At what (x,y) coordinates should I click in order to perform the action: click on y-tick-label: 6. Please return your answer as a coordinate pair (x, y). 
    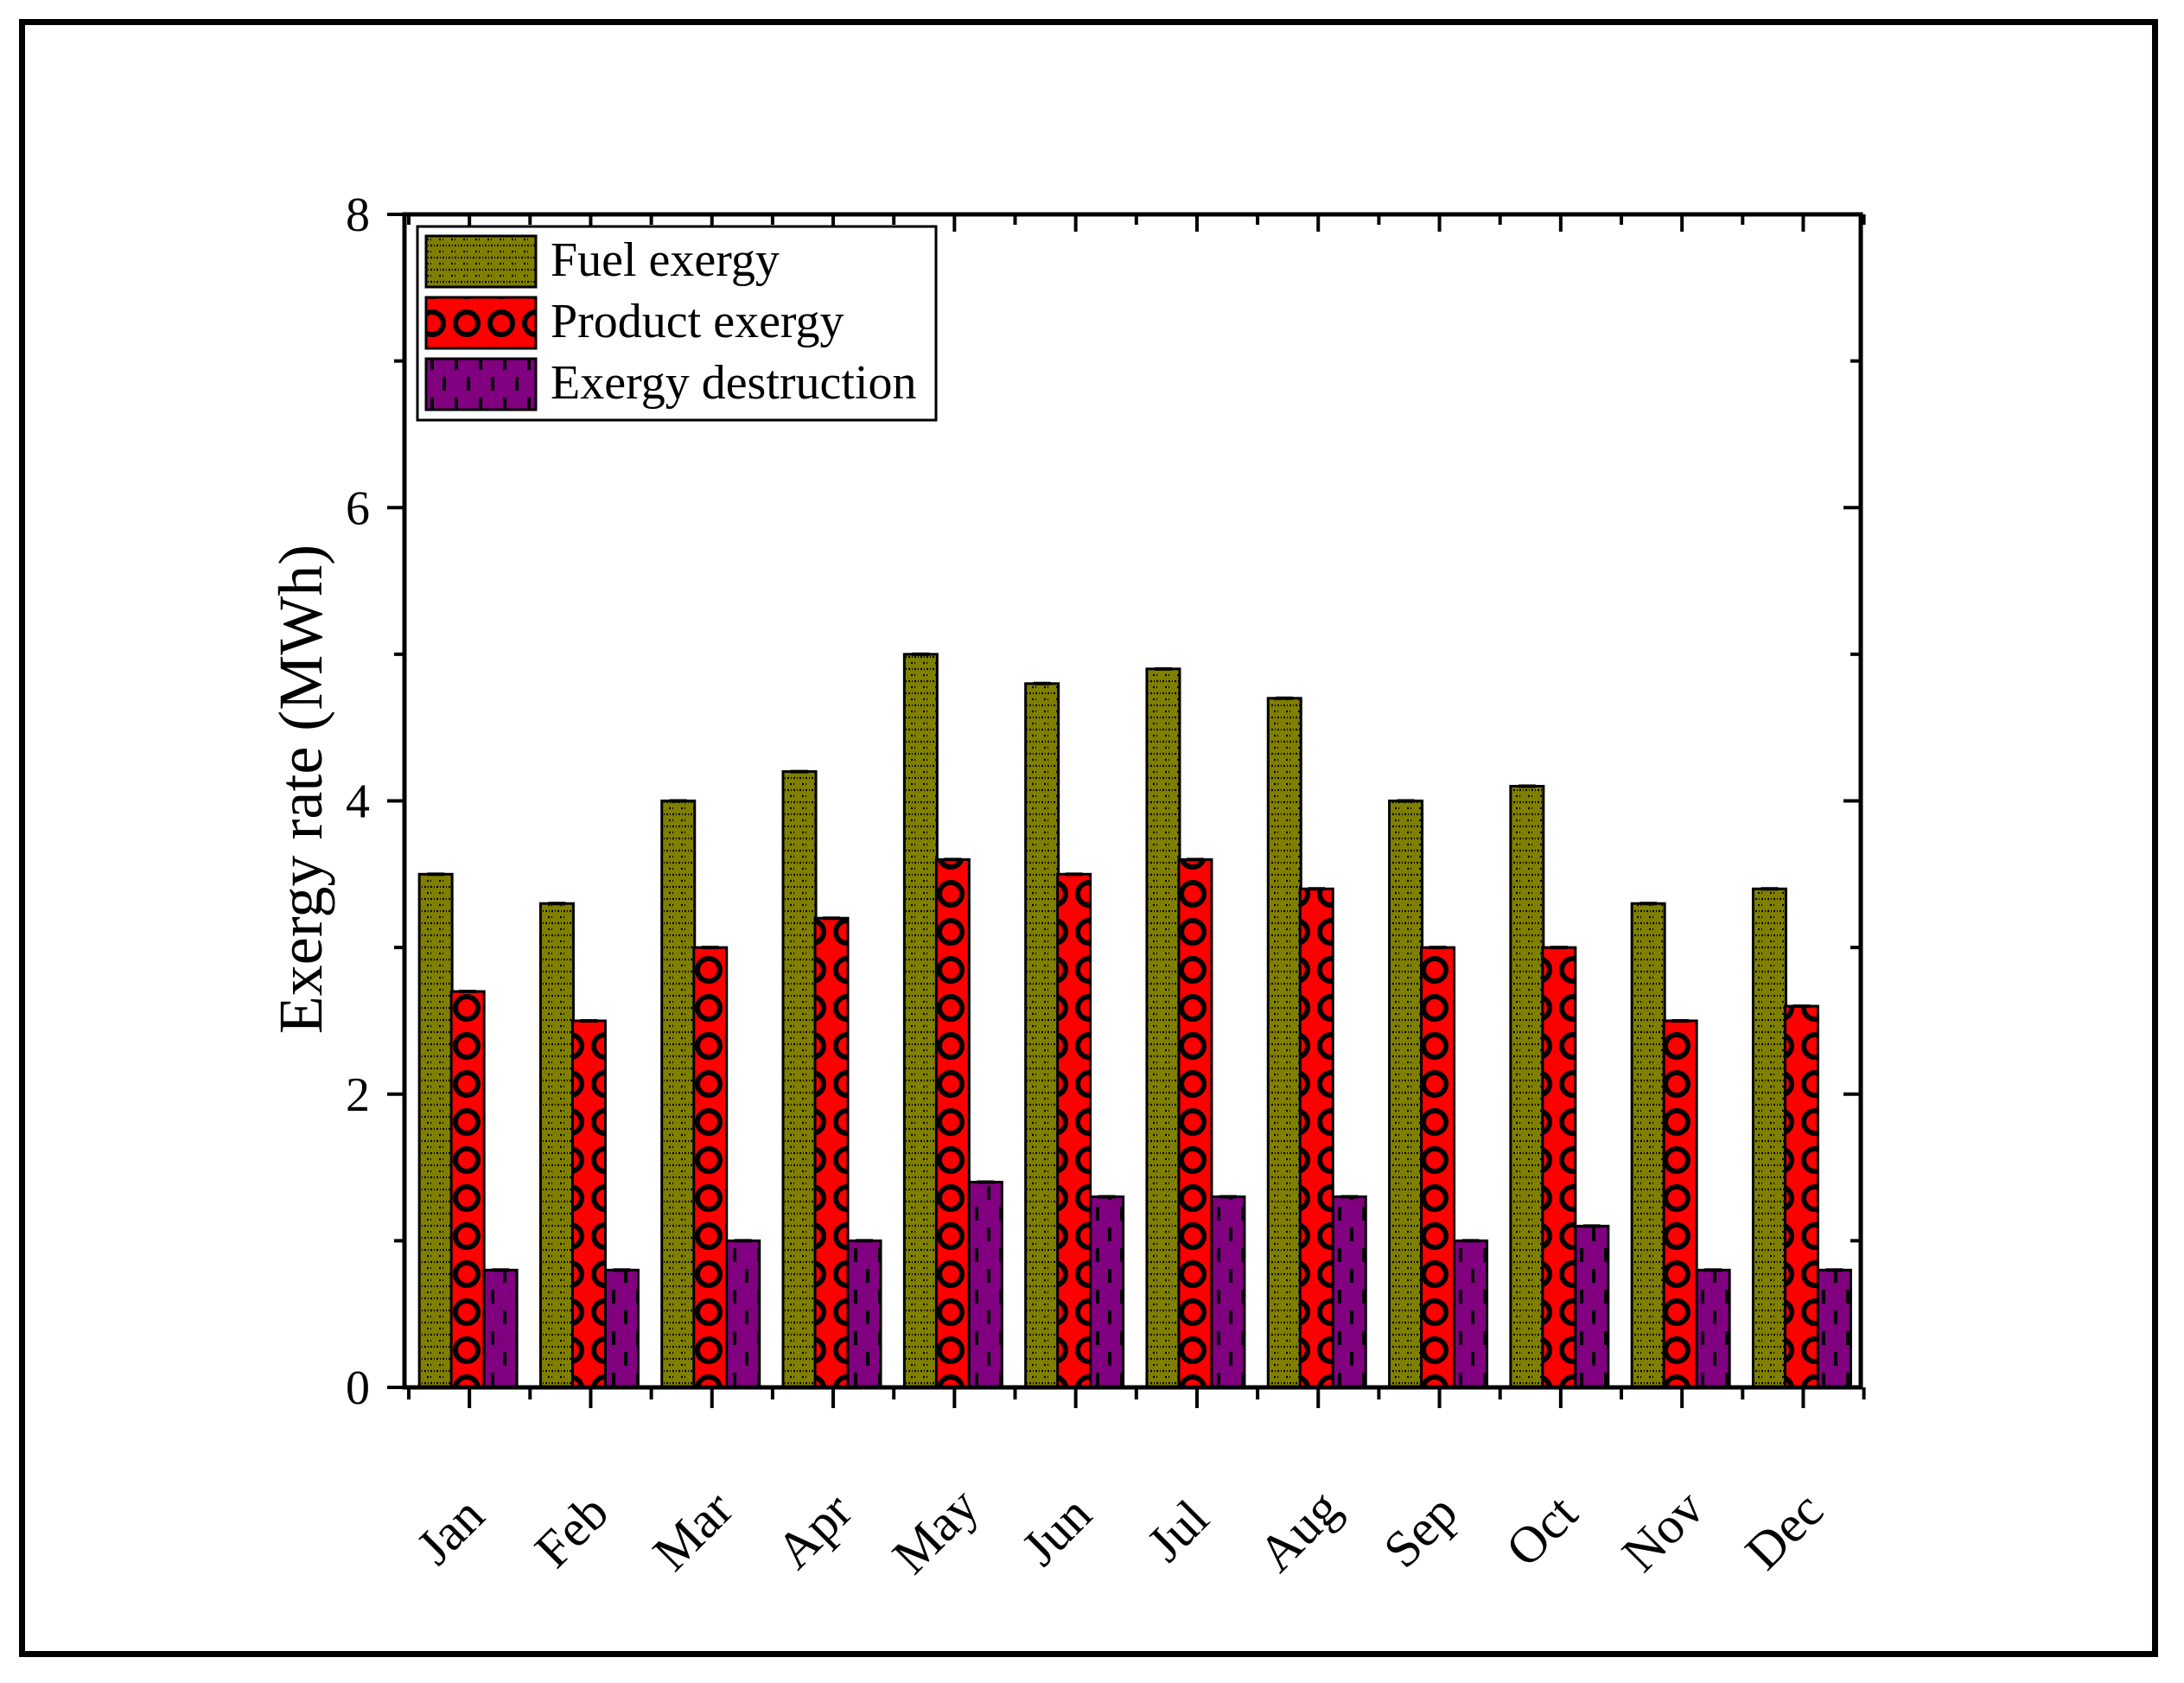
    Looking at the image, I should click on (358, 508).